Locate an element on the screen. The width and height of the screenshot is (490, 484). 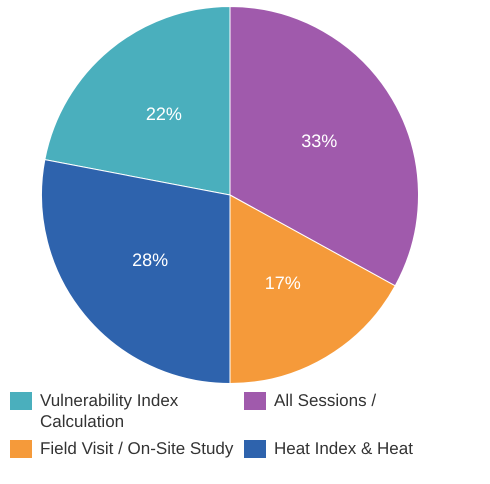
legend-label: Vulnerability Index Calculation is located at coordinates (110, 411).